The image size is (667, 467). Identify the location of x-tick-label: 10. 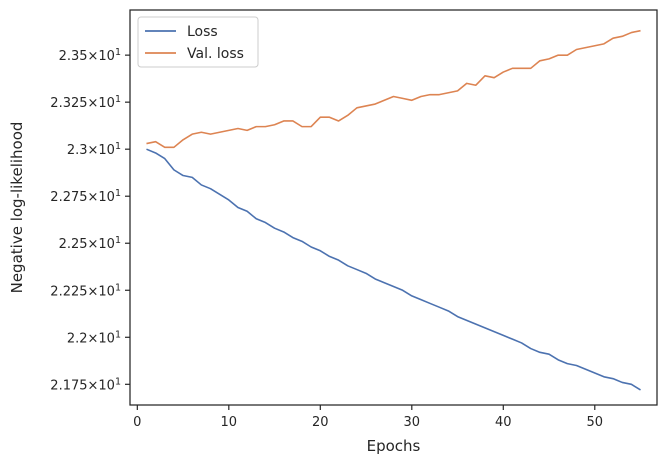
(229, 422).